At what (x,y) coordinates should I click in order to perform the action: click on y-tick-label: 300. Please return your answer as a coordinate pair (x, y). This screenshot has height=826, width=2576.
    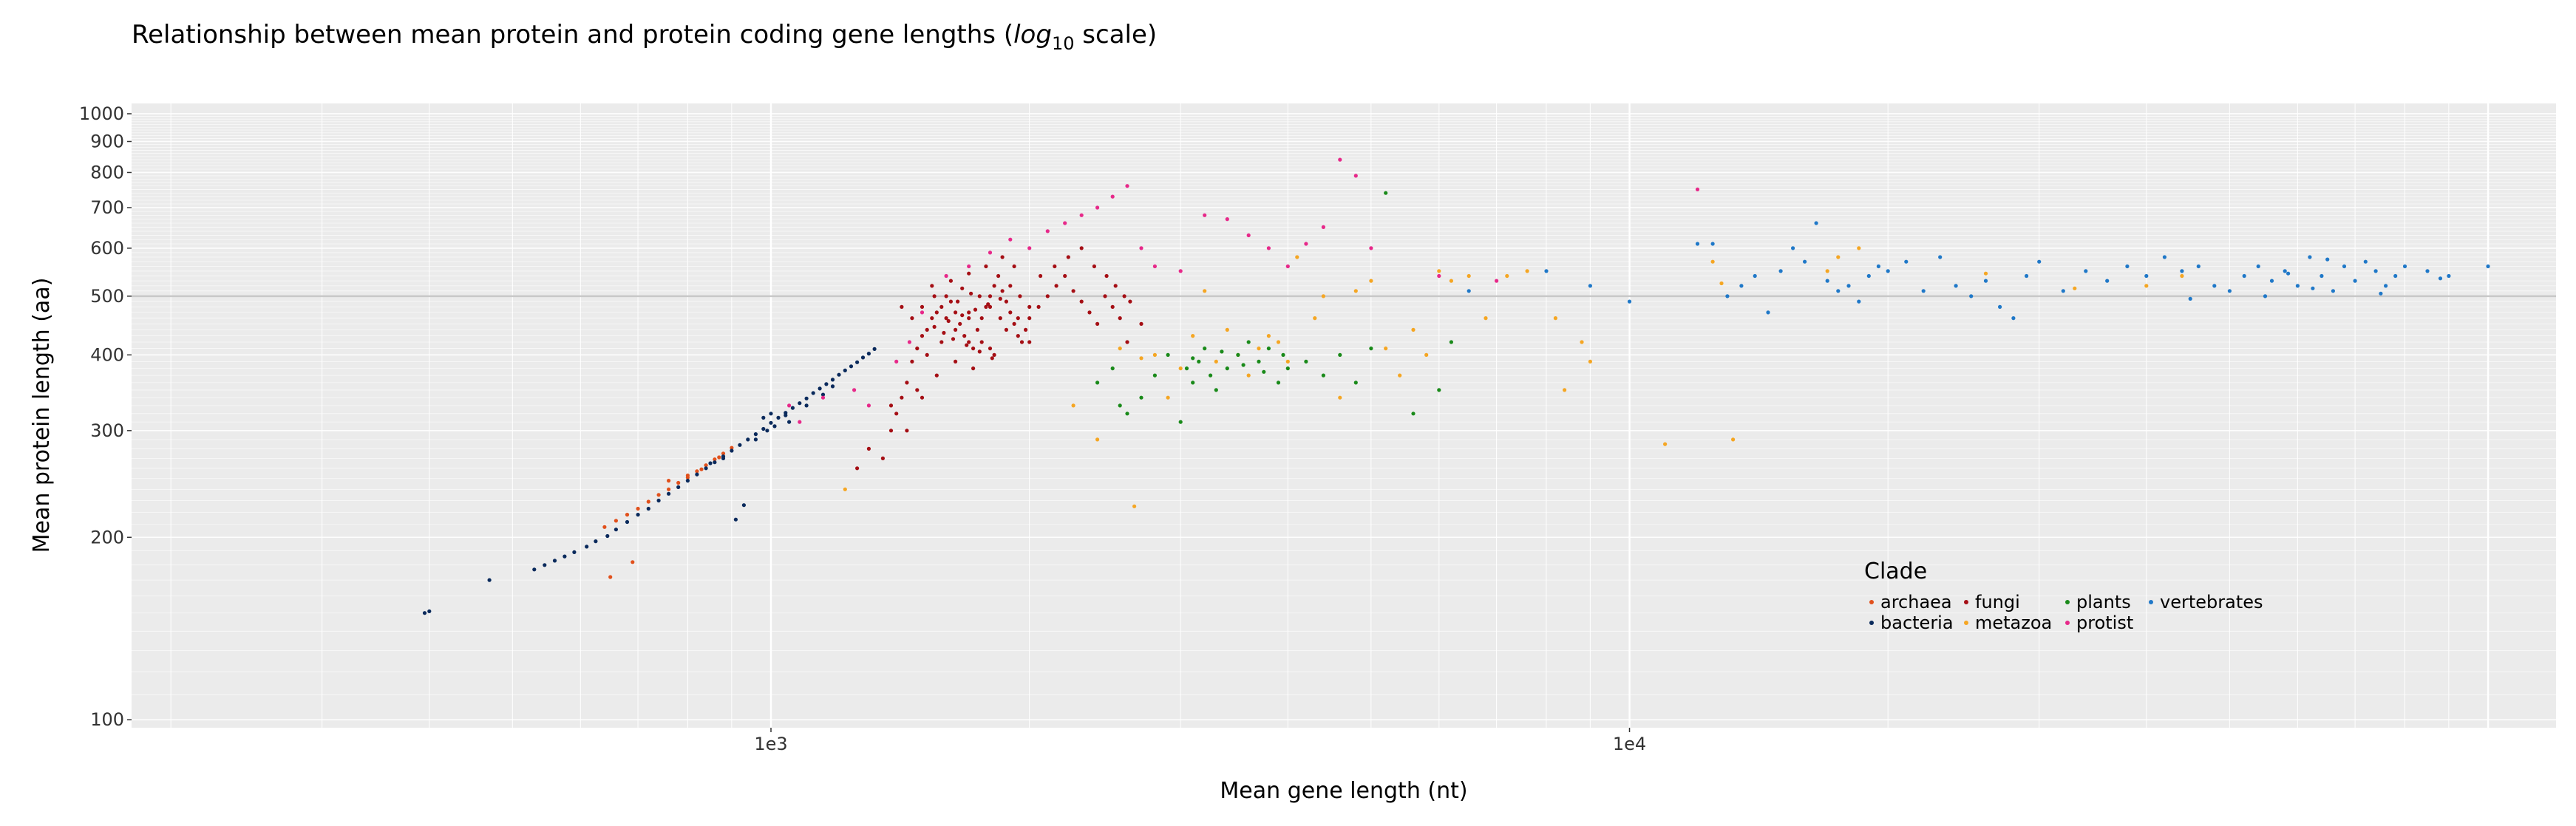
    Looking at the image, I should click on (107, 430).